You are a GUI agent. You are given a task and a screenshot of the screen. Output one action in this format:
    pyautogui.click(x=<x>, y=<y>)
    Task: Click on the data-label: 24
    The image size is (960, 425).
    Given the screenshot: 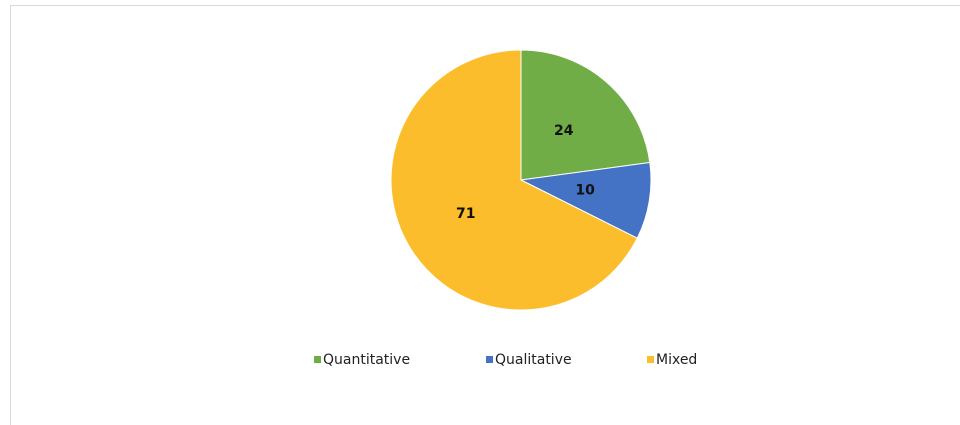 What is the action you would take?
    pyautogui.click(x=564, y=131)
    